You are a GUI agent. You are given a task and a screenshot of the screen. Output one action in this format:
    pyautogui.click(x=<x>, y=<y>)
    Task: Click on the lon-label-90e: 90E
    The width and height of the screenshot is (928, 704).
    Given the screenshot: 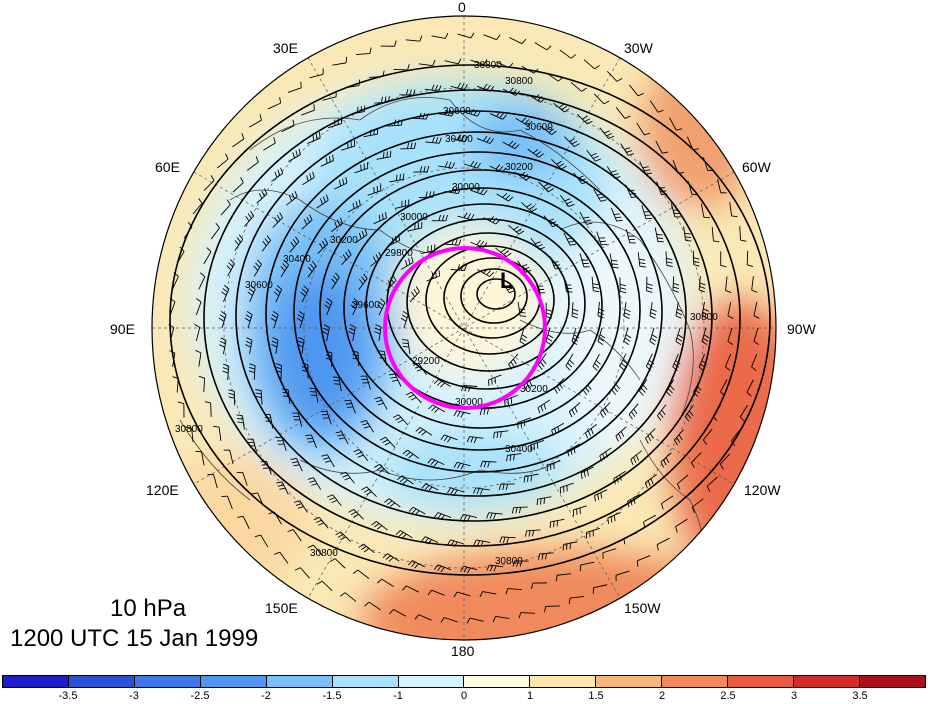 What is the action you would take?
    pyautogui.click(x=122, y=329)
    